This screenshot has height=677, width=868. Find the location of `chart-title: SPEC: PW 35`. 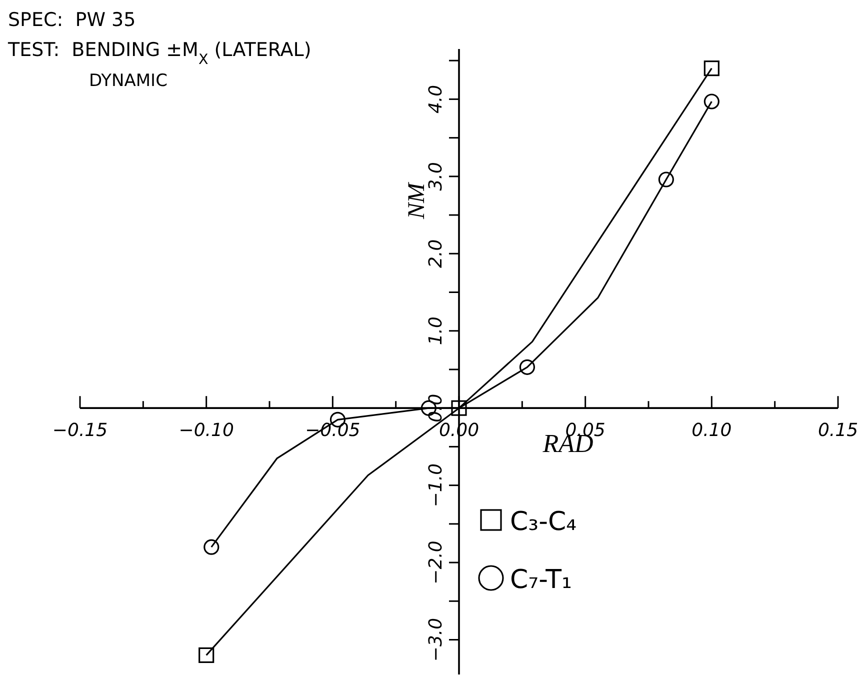

chart-title: SPEC: PW 35 is located at coordinates (72, 20).